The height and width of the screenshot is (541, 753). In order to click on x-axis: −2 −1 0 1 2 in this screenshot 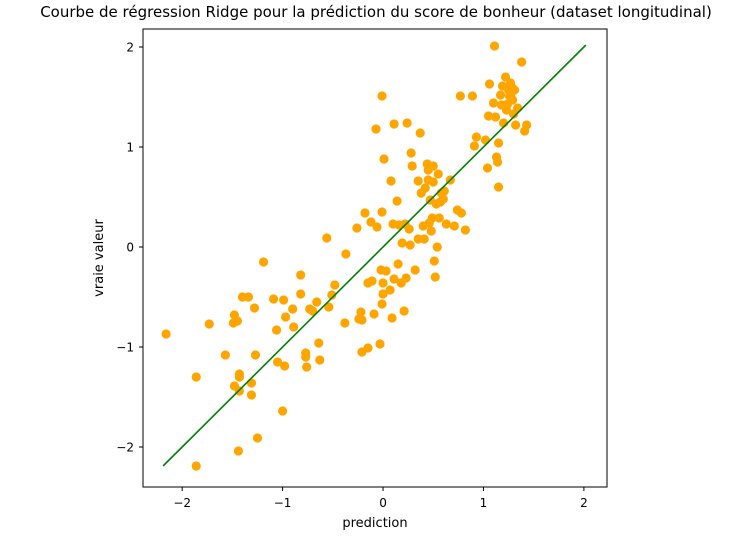, I will do `click(380, 498)`.